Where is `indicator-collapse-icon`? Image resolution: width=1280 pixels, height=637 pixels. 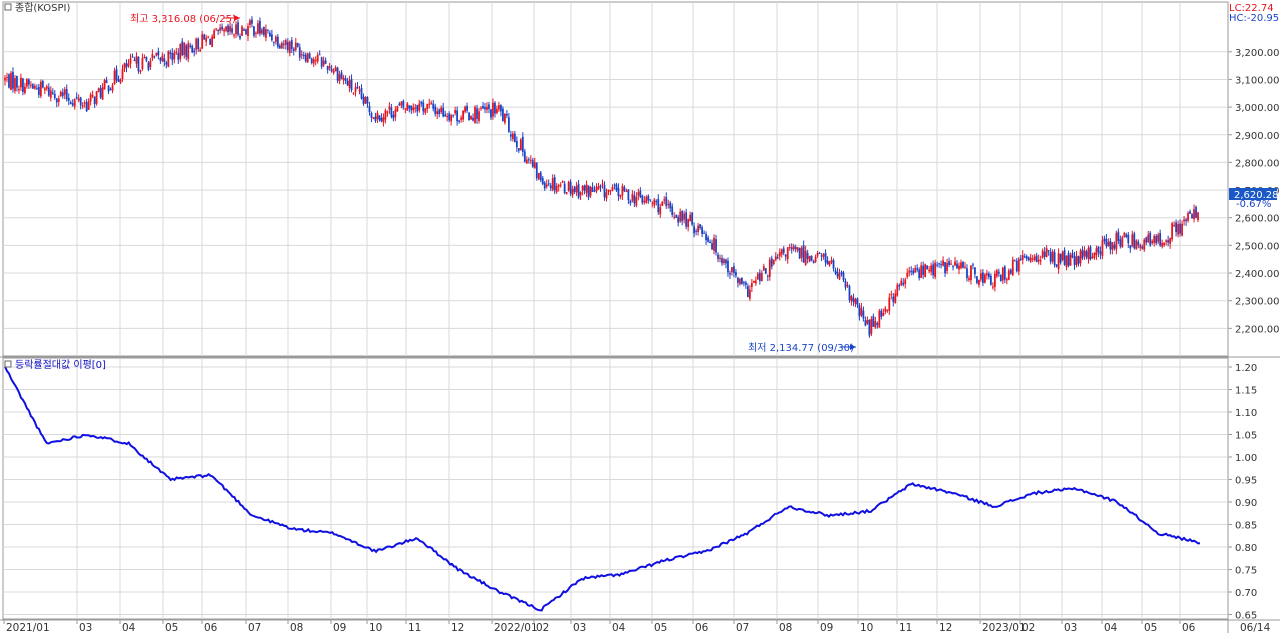 indicator-collapse-icon is located at coordinates (8, 364).